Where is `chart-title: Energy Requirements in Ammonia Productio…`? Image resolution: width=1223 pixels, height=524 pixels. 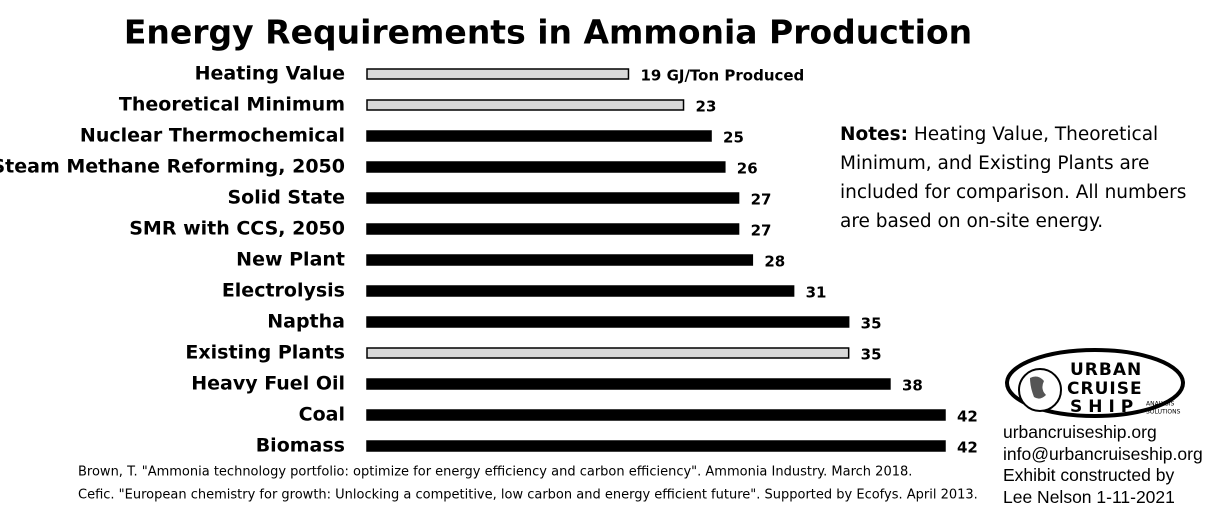 chart-title: Energy Requirements in Ammonia Productio… is located at coordinates (548, 32).